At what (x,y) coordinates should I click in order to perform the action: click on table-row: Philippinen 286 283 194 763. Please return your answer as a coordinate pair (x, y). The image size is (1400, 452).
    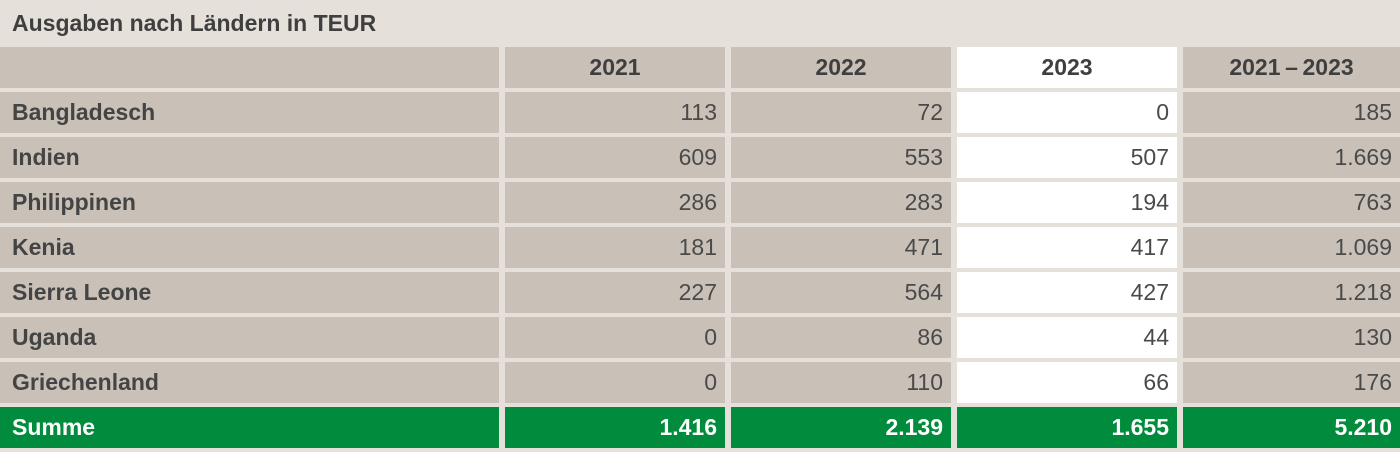
    Looking at the image, I should click on (700, 202).